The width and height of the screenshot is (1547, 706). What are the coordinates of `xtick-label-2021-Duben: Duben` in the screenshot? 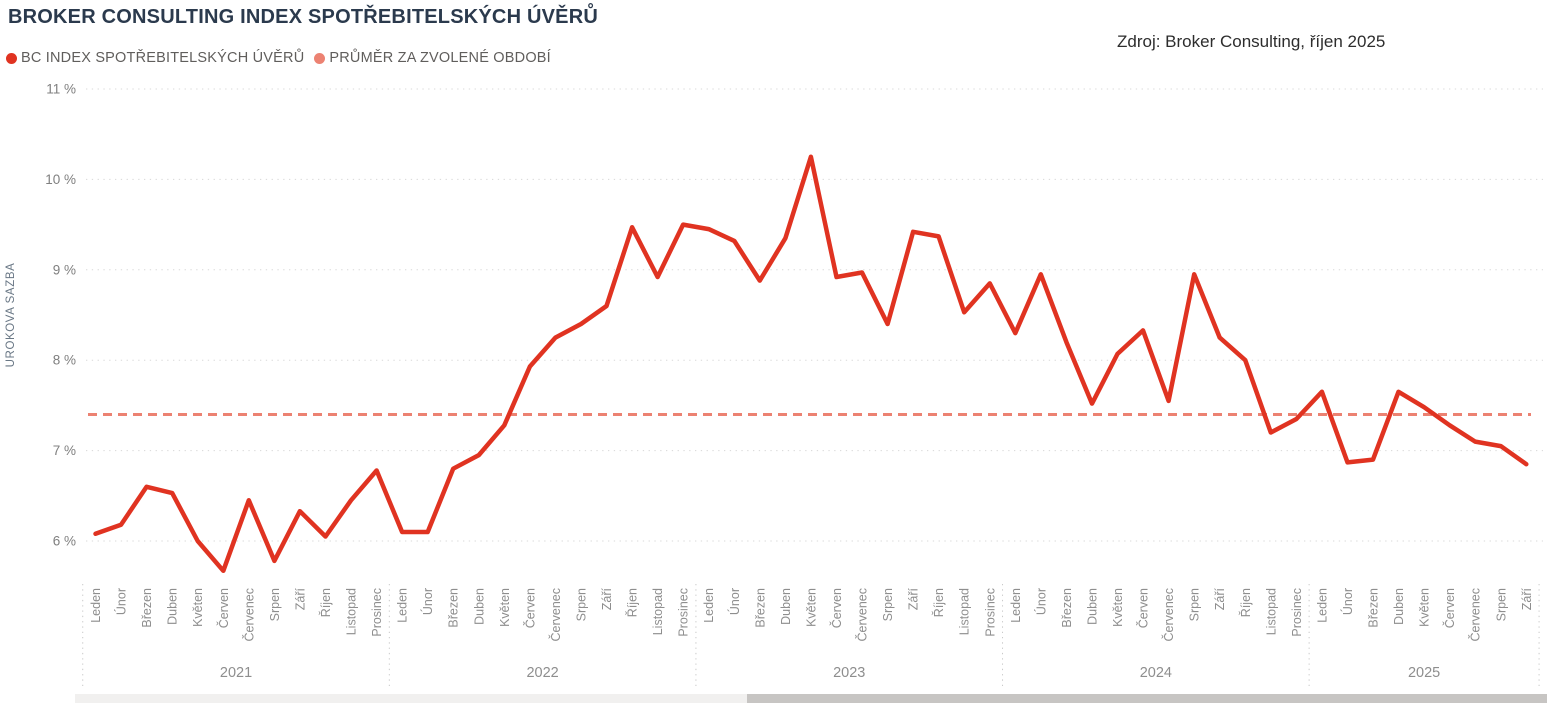 It's located at (173, 606).